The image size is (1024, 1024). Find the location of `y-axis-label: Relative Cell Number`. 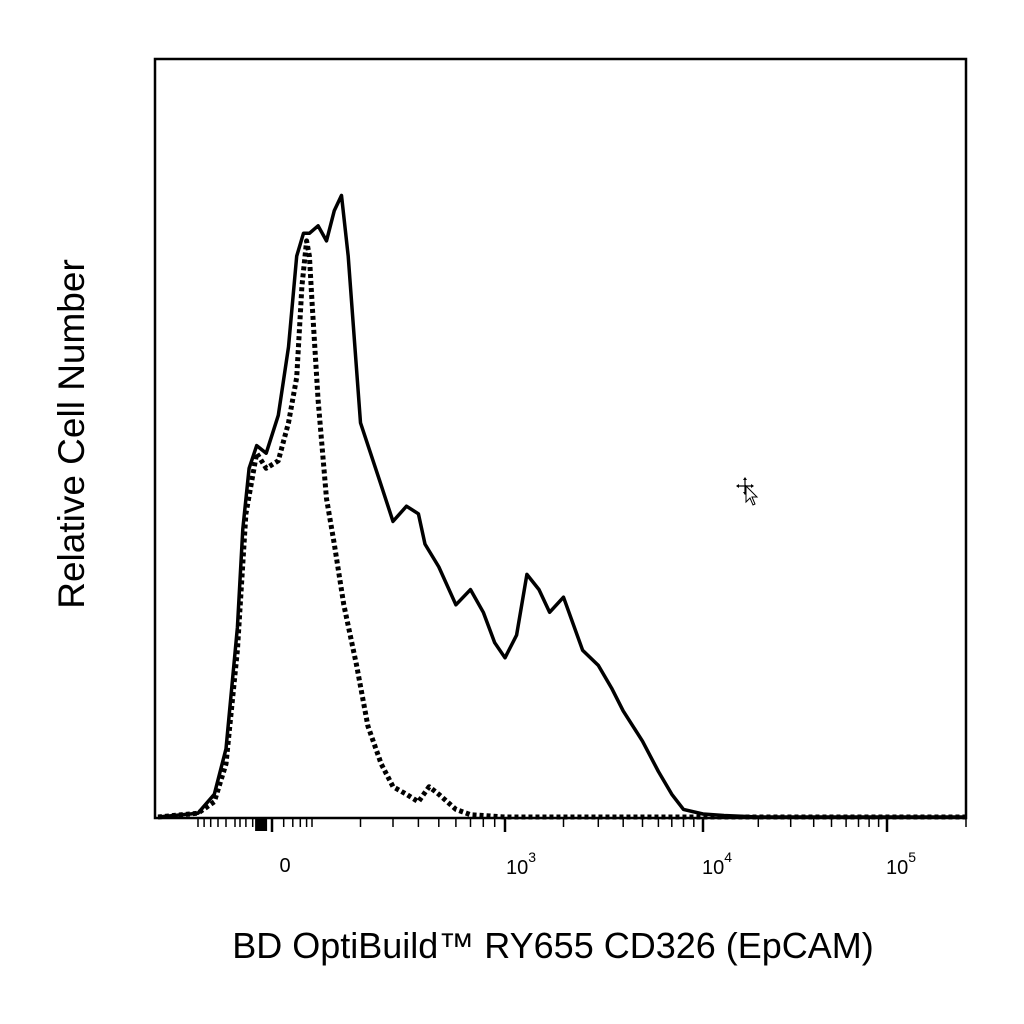

y-axis-label: Relative Cell Number is located at coordinates (71, 434).